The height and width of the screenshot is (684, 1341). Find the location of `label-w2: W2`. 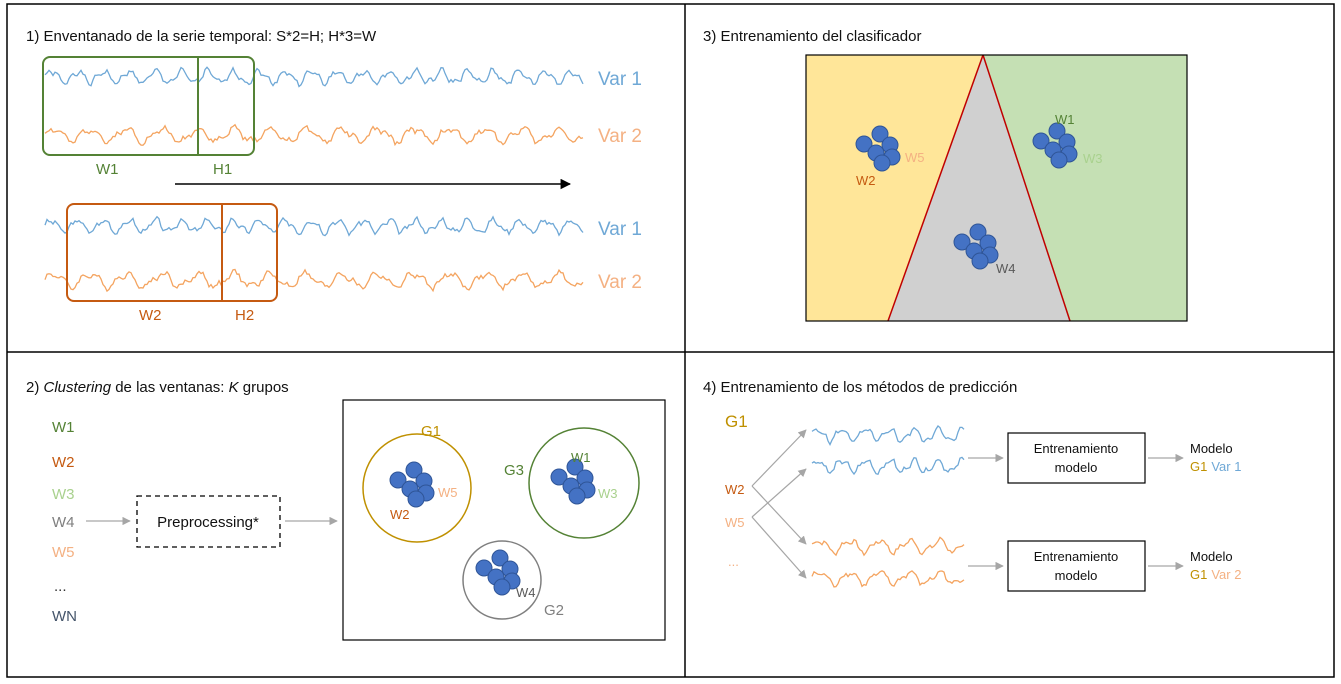

label-w2: W2 is located at coordinates (150, 315).